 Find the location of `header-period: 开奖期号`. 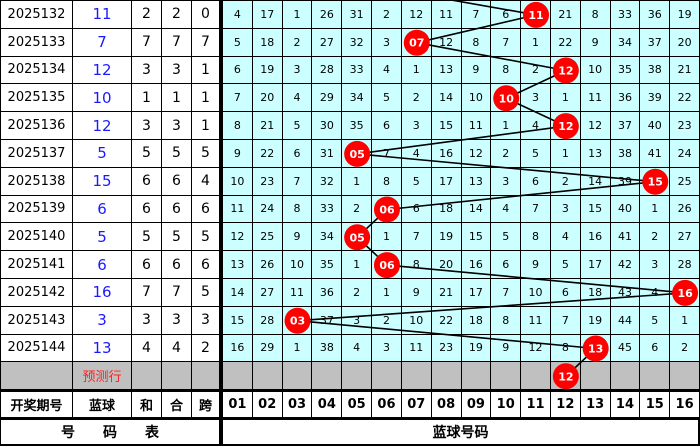

header-period: 开奖期号 is located at coordinates (37, 405).